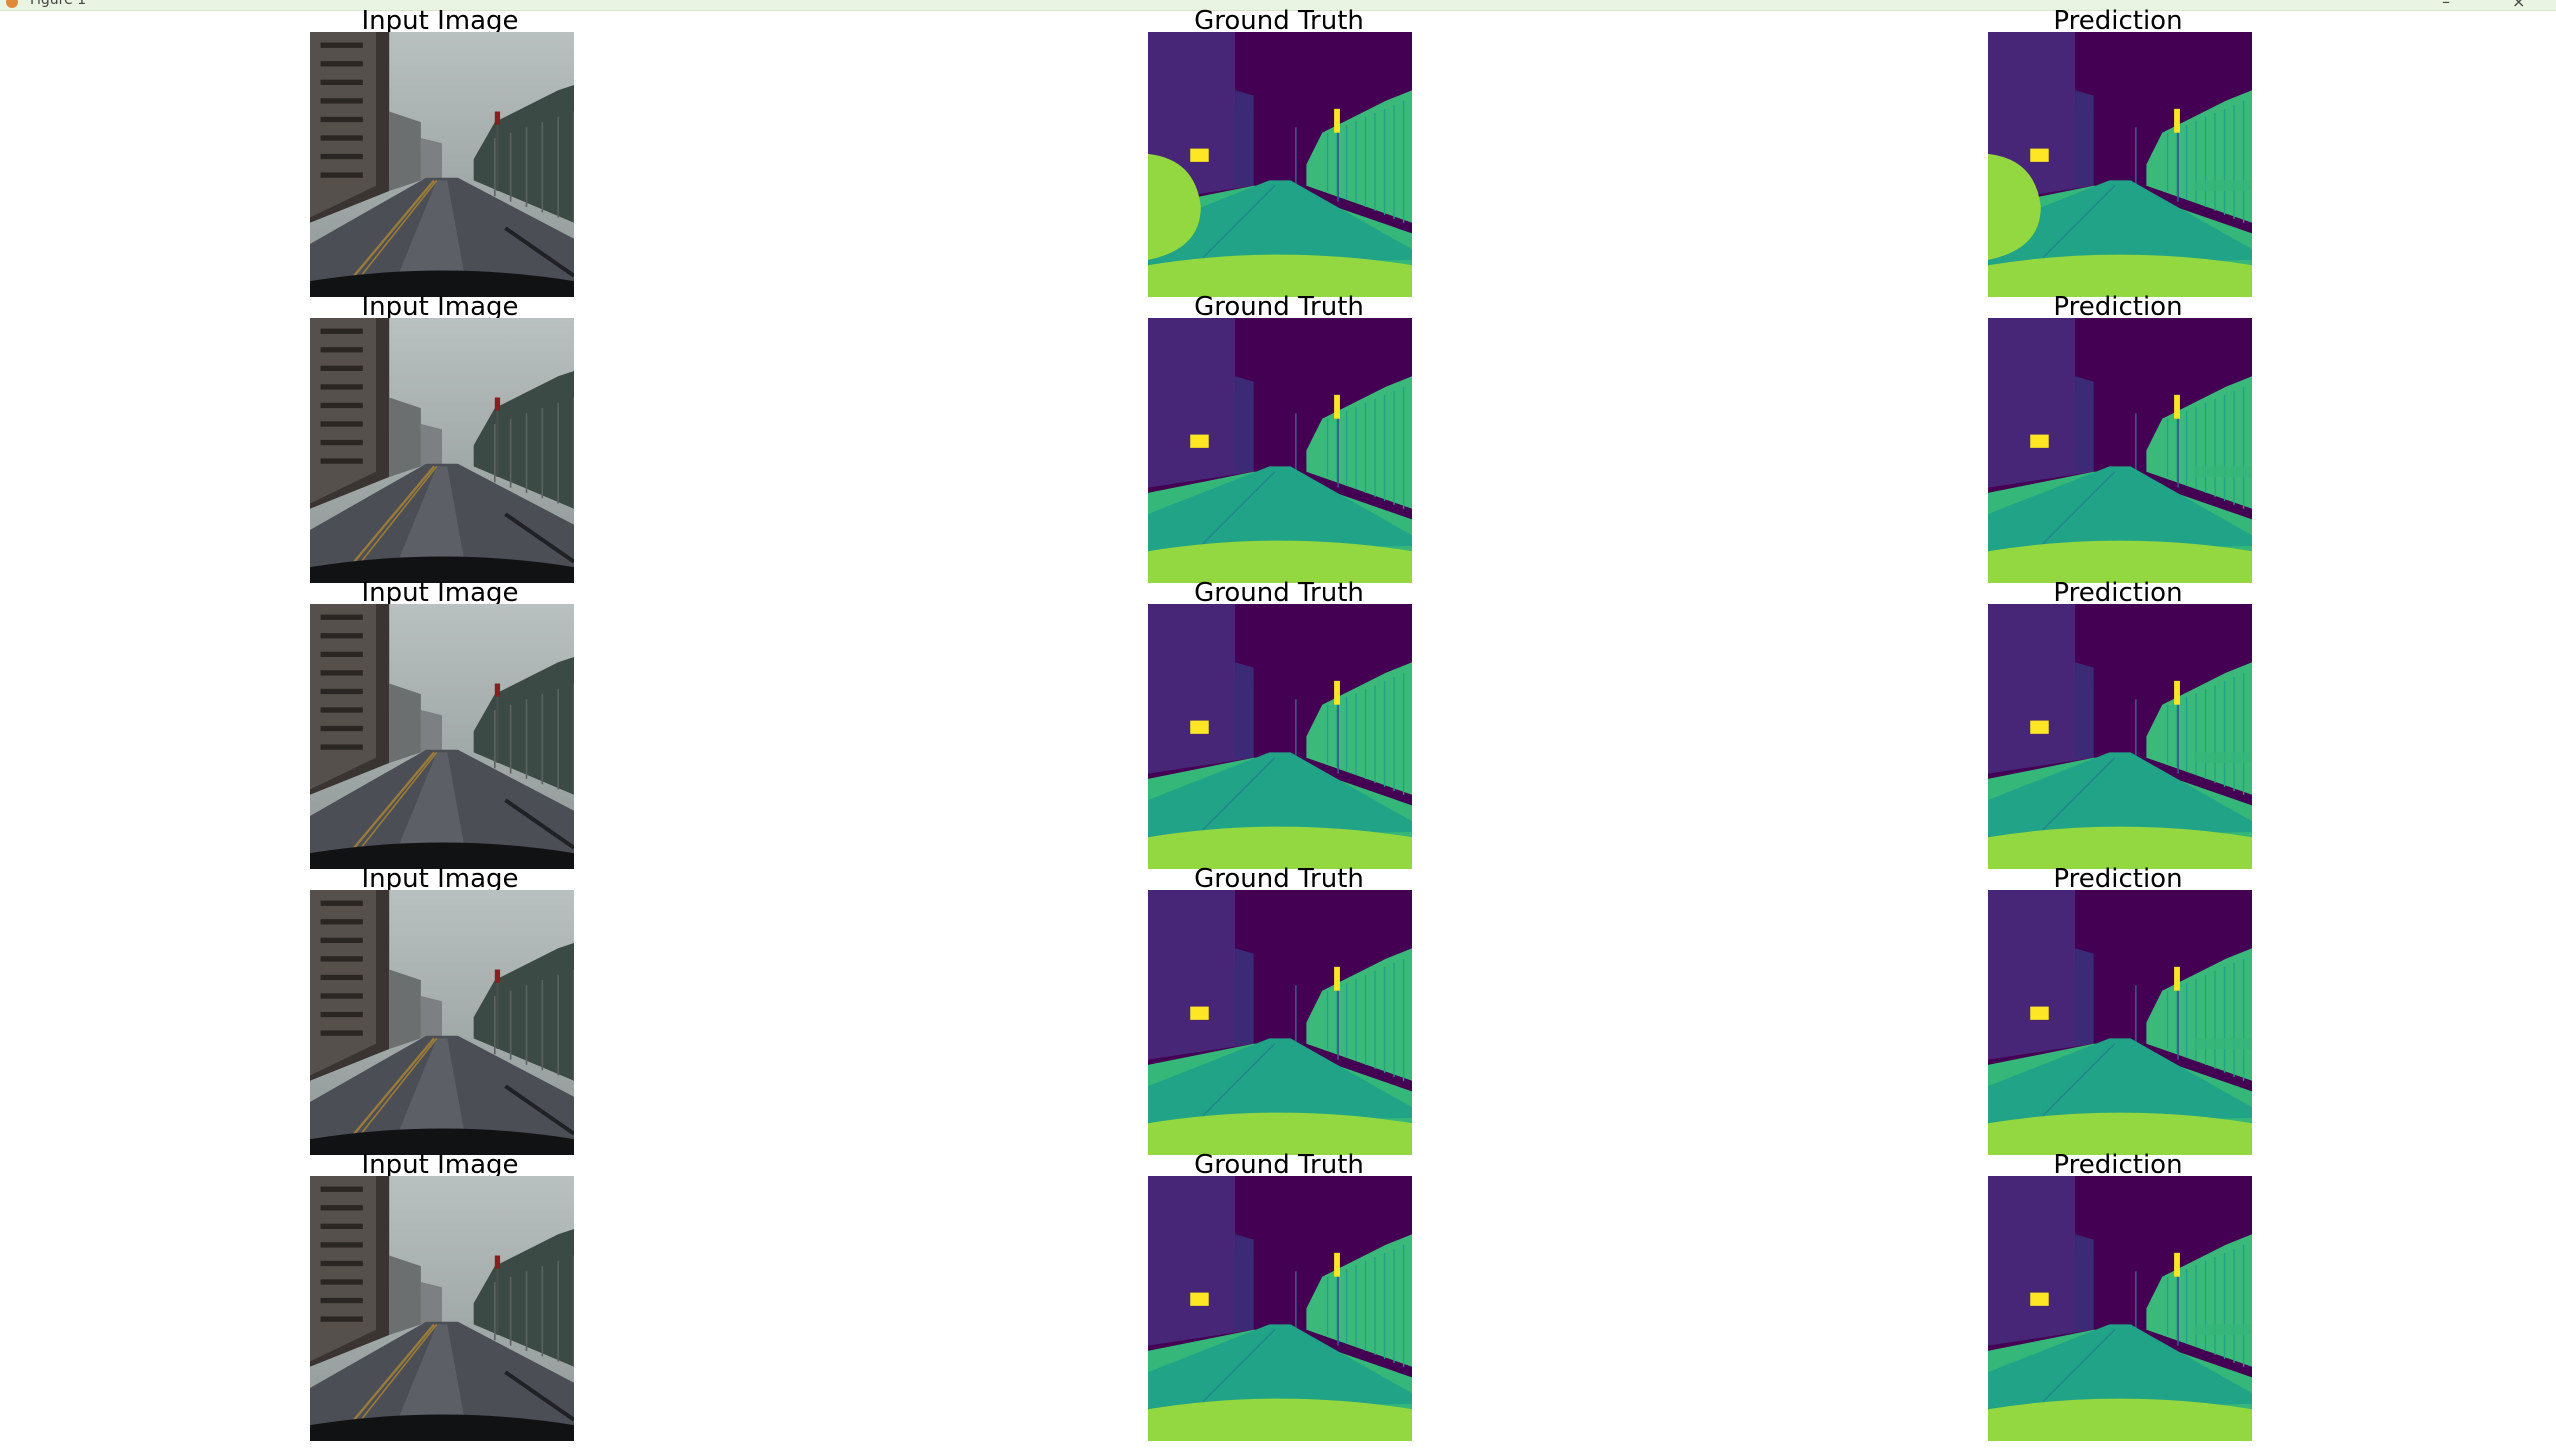 The height and width of the screenshot is (1449, 2556). Describe the element at coordinates (12, 4) in the screenshot. I see `app-icon` at that location.